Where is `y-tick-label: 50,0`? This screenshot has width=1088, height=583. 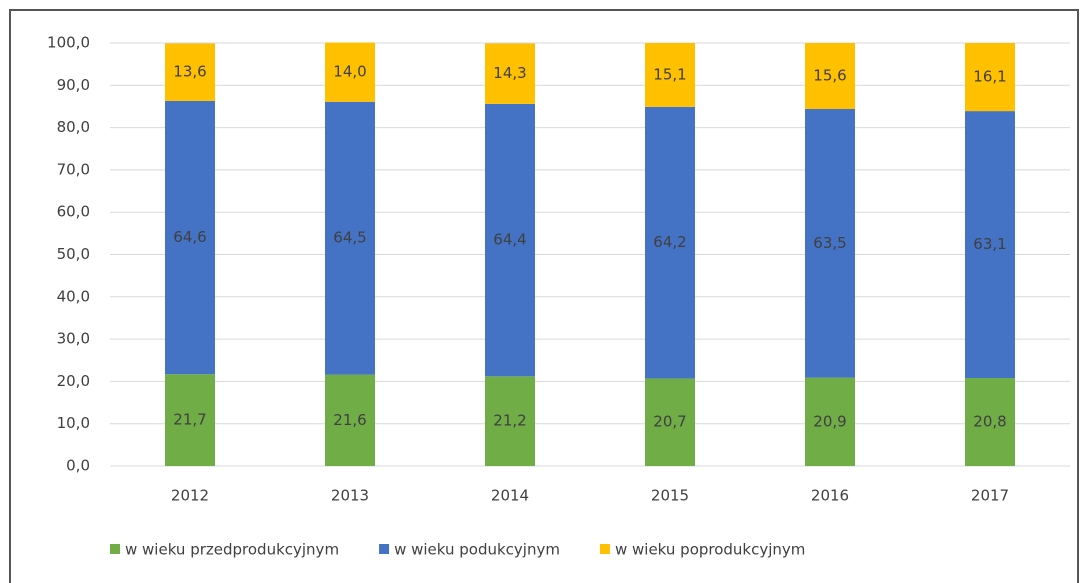 y-tick-label: 50,0 is located at coordinates (73, 254).